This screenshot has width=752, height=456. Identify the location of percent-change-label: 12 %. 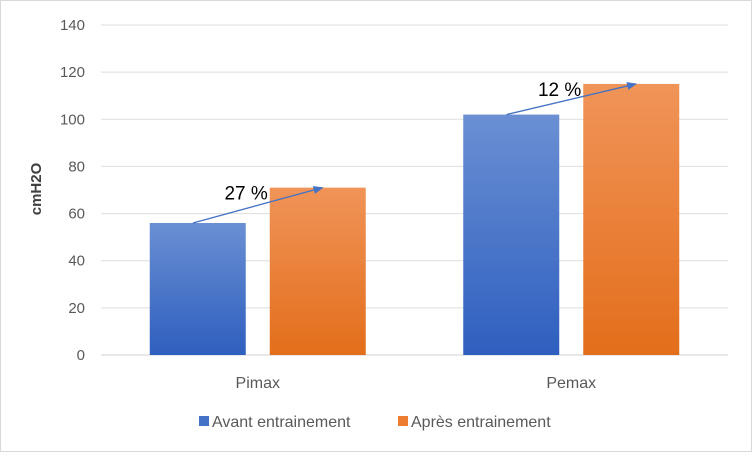
(559, 90).